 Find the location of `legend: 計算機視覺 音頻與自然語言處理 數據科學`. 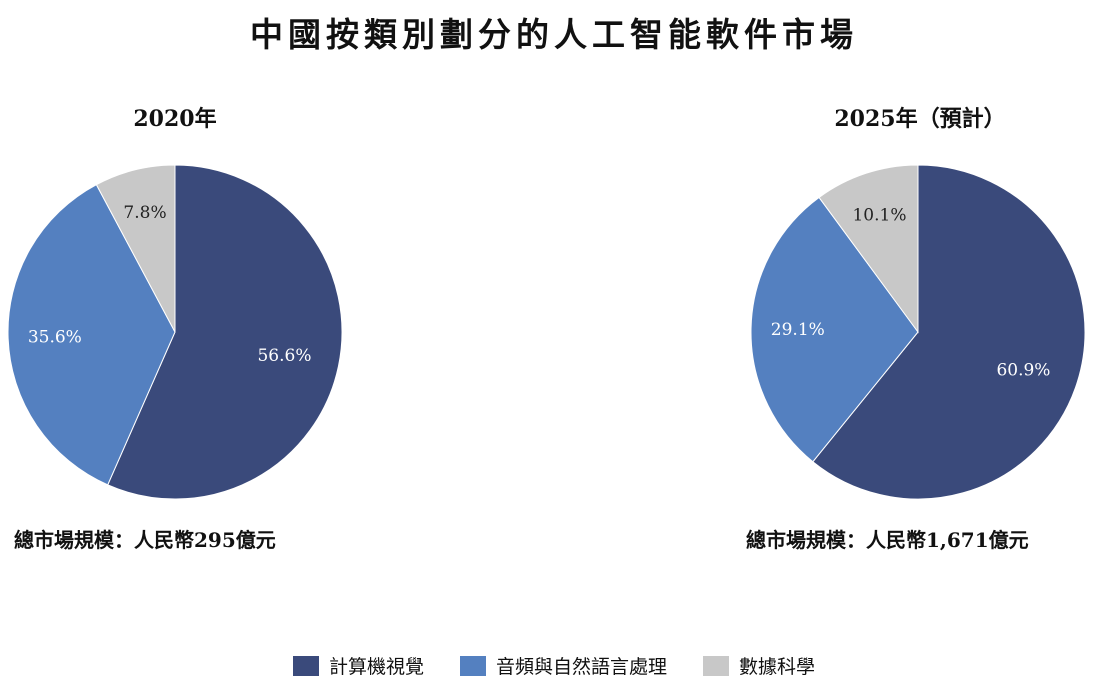

legend: 計算機視覺 音頻與自然語言處理 數據科學 is located at coordinates (554, 665).